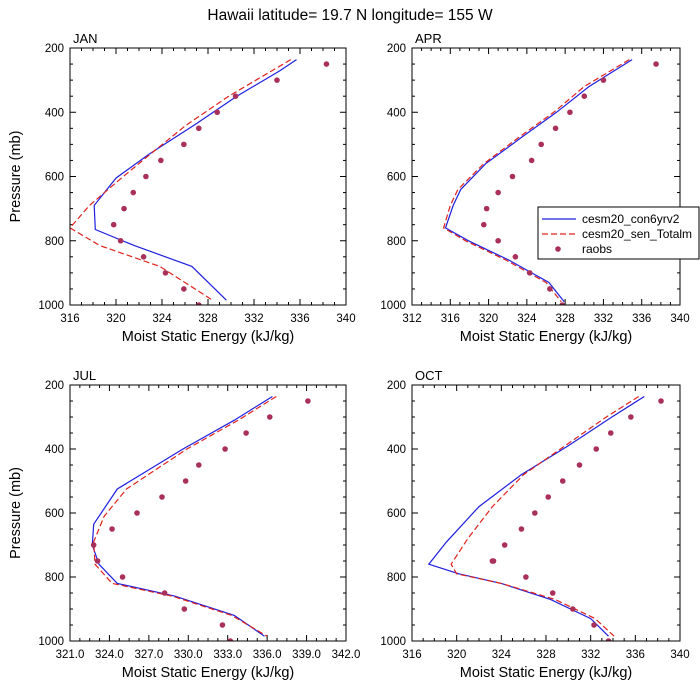  I want to click on y-axis-label: Pressure (mb), so click(16, 513).